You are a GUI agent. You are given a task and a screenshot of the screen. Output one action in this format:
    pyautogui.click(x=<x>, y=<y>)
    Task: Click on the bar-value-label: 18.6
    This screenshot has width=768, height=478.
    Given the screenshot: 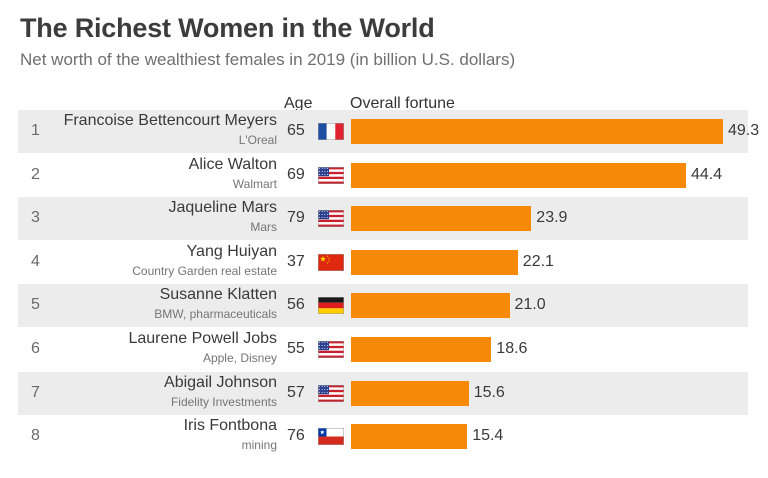 What is the action you would take?
    pyautogui.click(x=512, y=348)
    